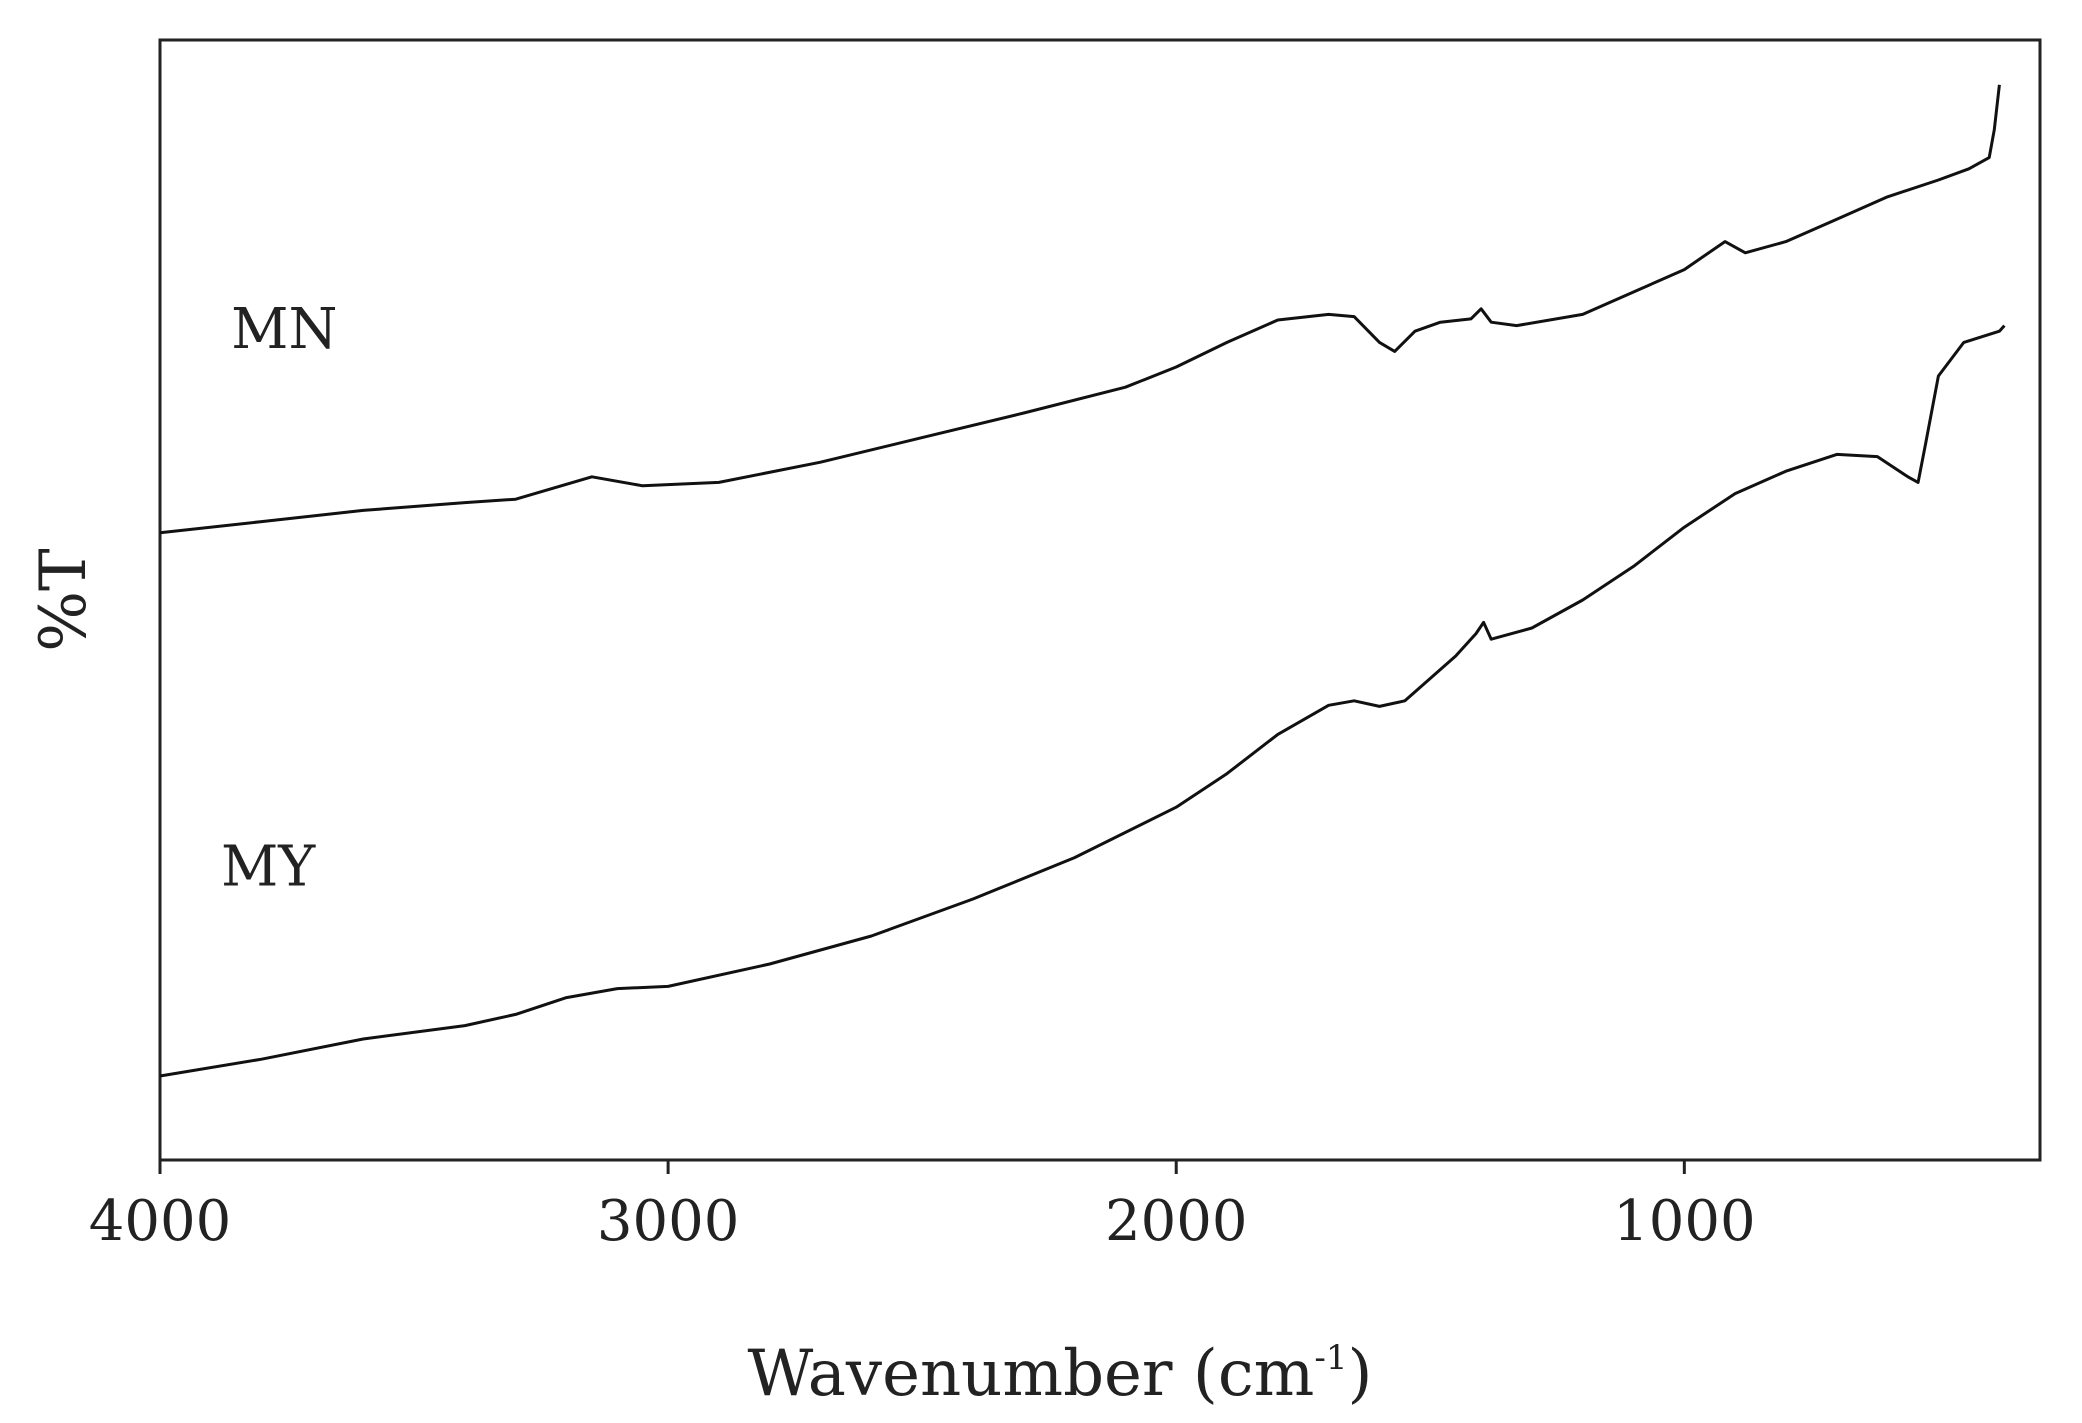 This screenshot has height=1423, width=2082. I want to click on series-label-mn: MN, so click(284, 329).